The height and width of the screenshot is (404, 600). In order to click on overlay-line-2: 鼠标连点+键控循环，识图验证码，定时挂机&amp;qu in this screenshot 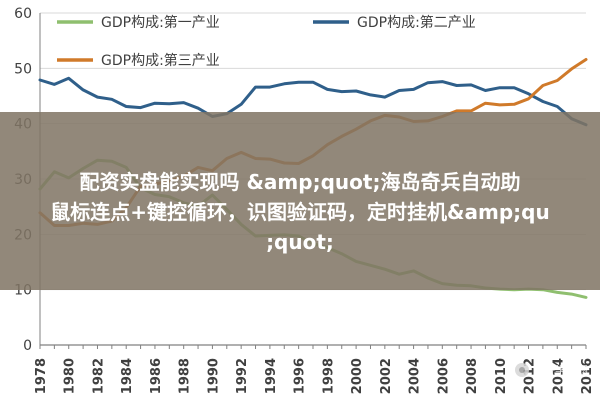, I will do `click(300, 212)`.